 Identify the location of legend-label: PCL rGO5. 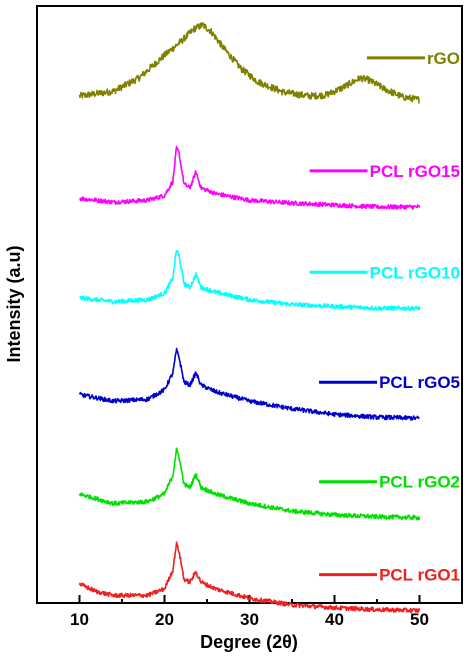
(419, 382).